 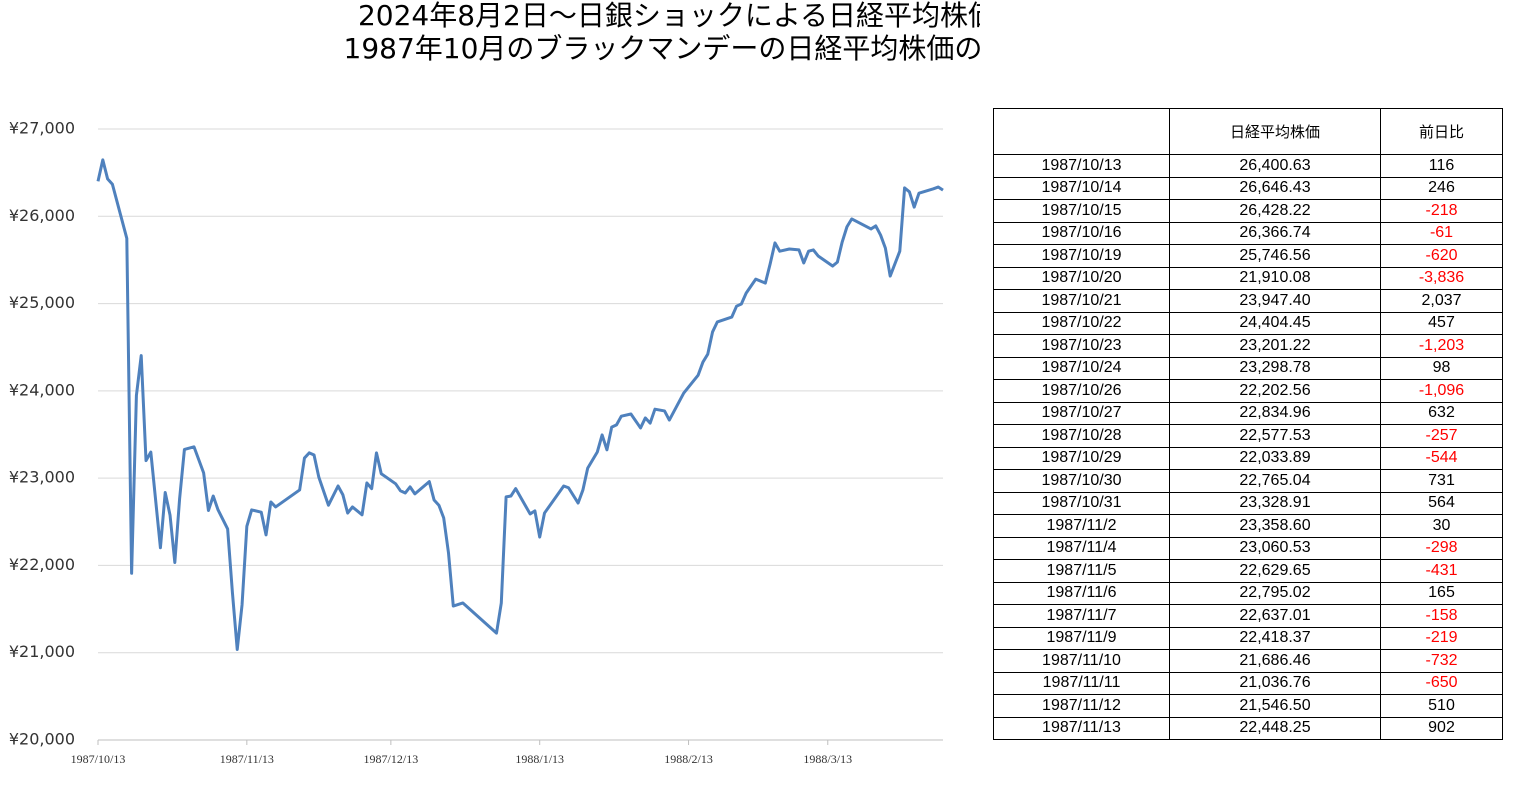 What do you see at coordinates (1081, 346) in the screenshot?
I see `date-cell: 1987/10/23` at bounding box center [1081, 346].